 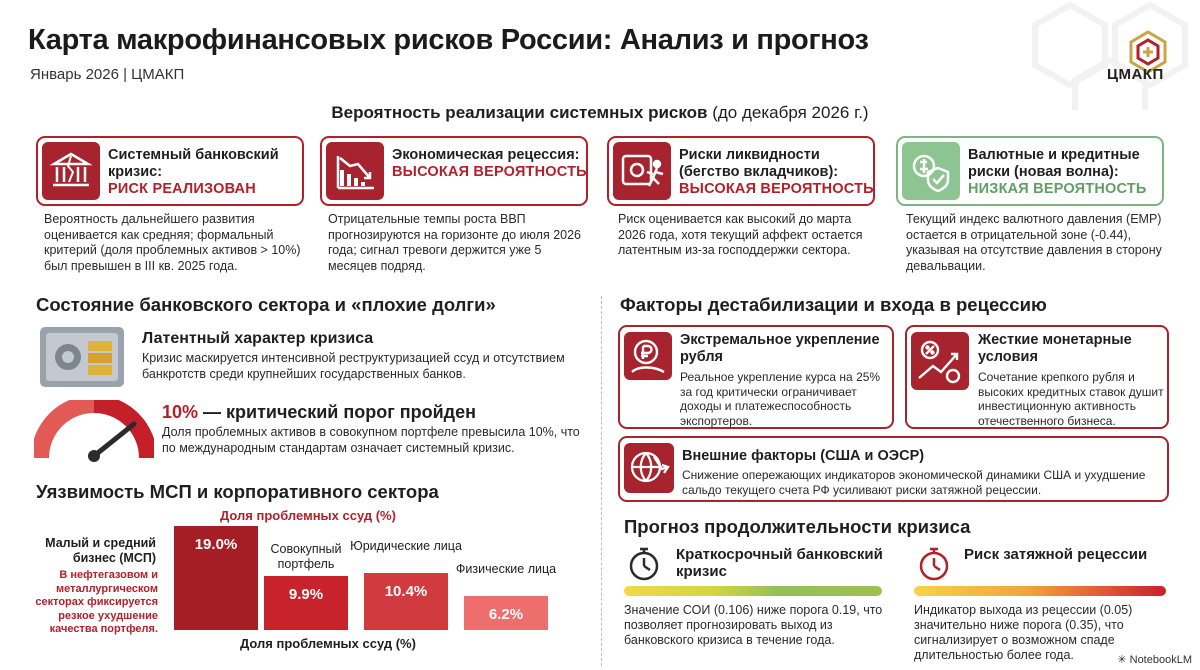 What do you see at coordinates (216, 544) in the screenshot?
I see `bar-value-msp: 19.0%` at bounding box center [216, 544].